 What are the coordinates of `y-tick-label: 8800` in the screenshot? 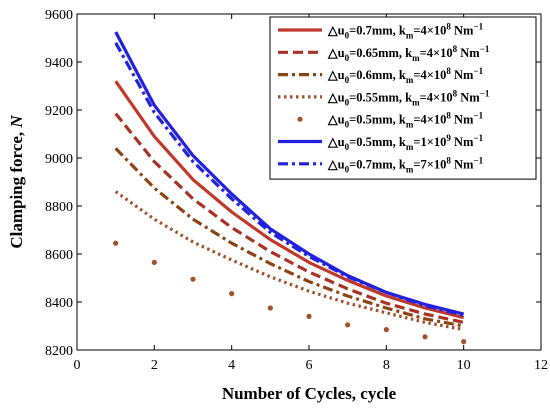 It's located at (59, 207).